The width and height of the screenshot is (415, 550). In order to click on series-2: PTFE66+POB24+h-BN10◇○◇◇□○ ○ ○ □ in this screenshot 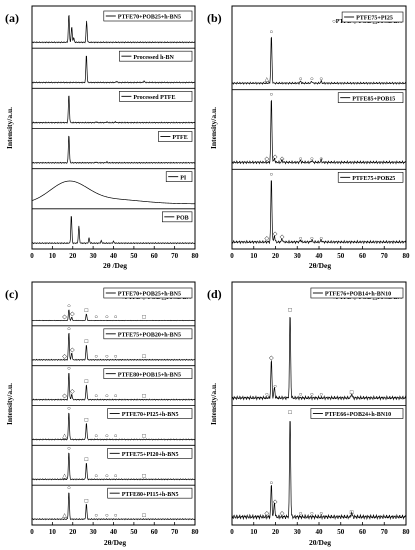, I will do `click(319, 464)`.